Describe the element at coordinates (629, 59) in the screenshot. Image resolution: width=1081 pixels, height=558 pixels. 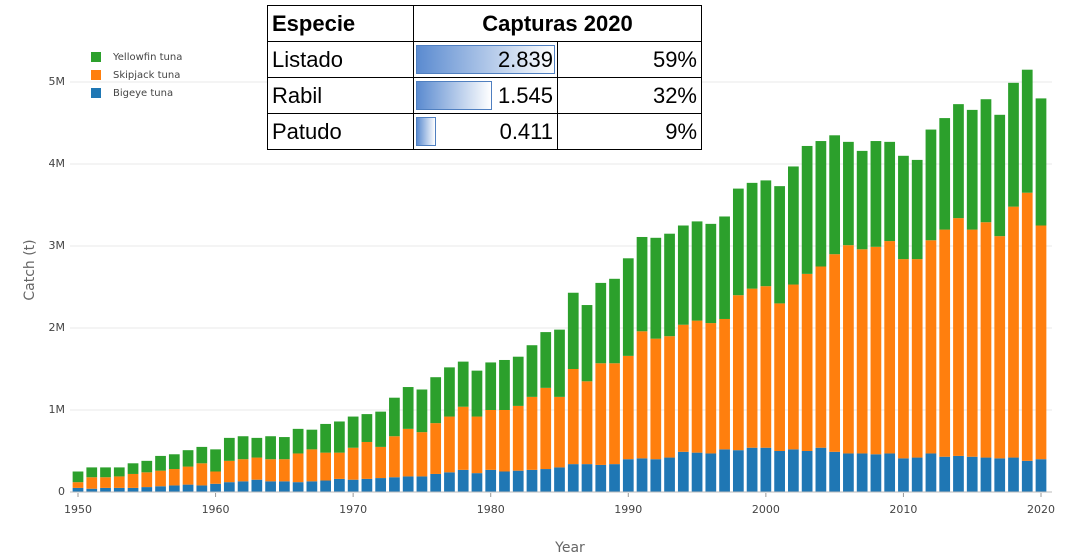
I see `share-cell: 59%` at that location.